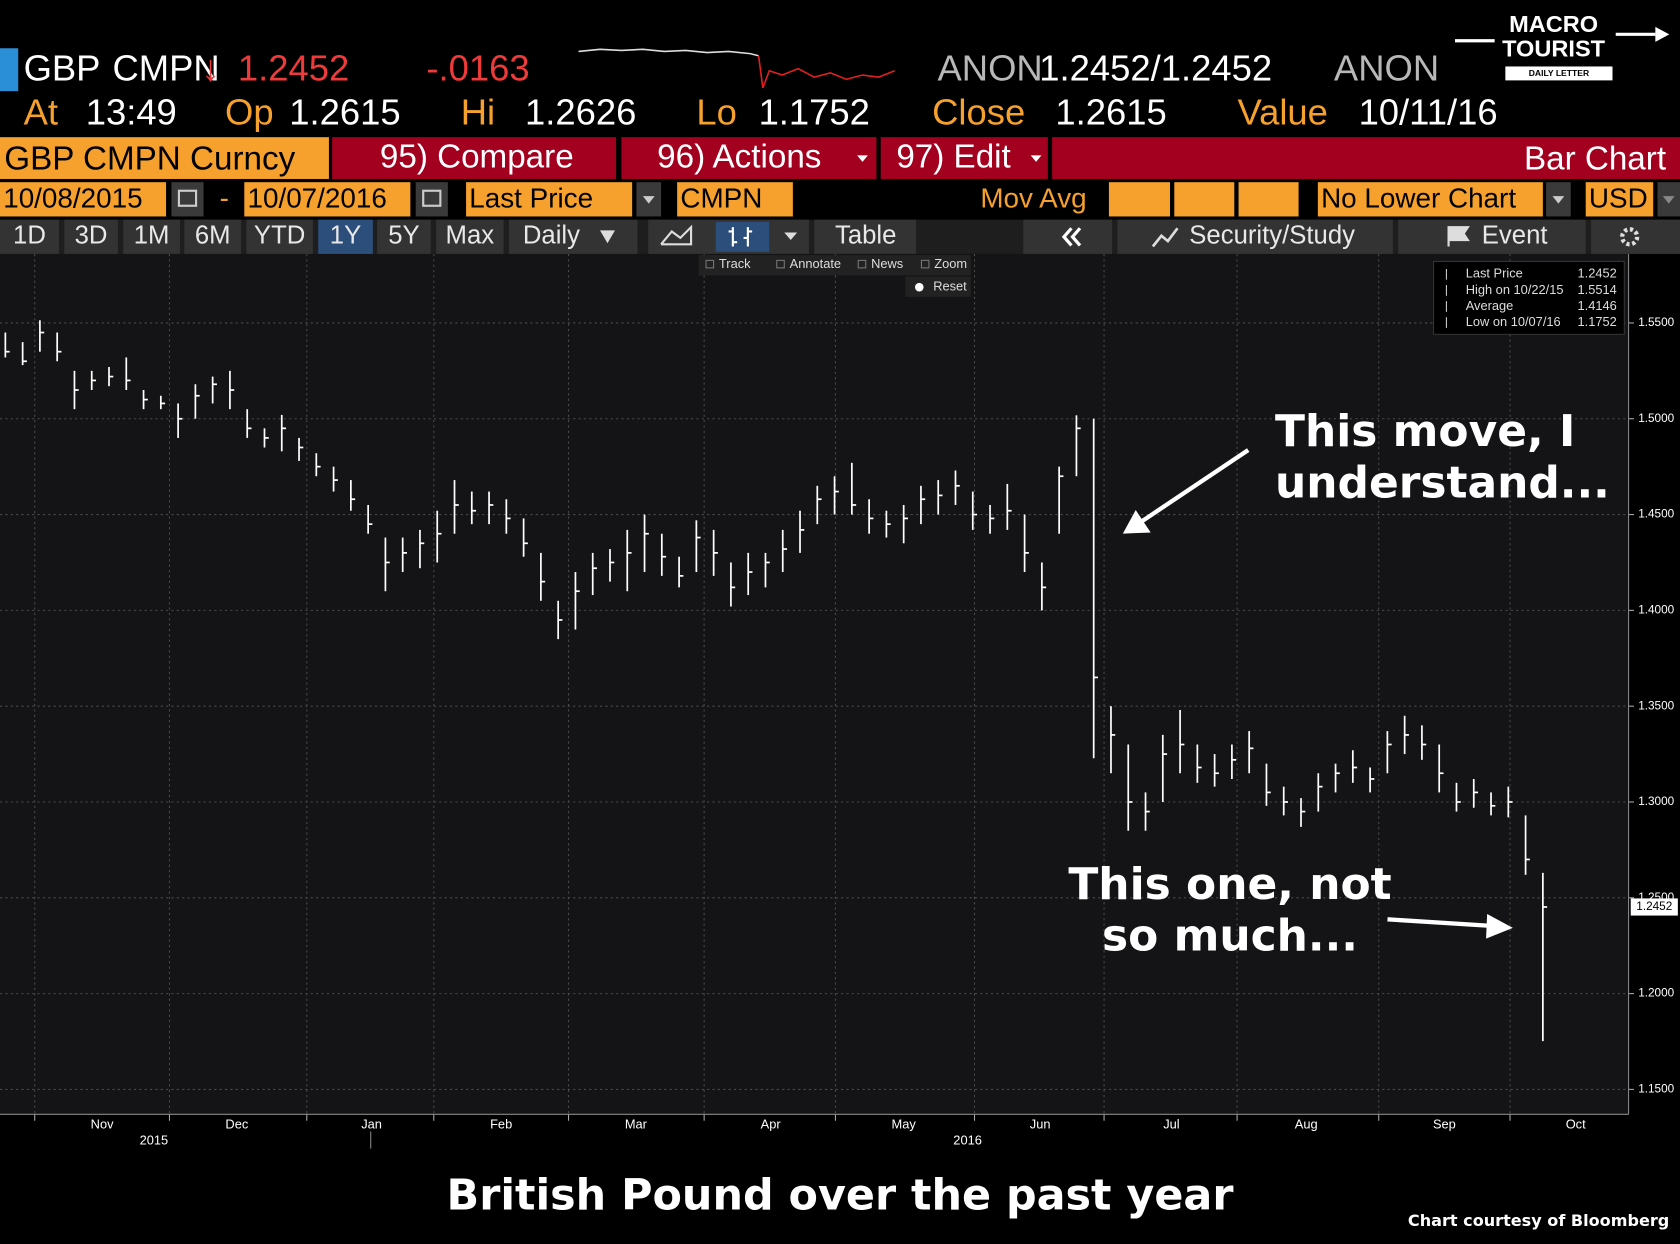 The height and width of the screenshot is (1244, 1680). I want to click on logo-line: DAILY LETTER, so click(1559, 73).